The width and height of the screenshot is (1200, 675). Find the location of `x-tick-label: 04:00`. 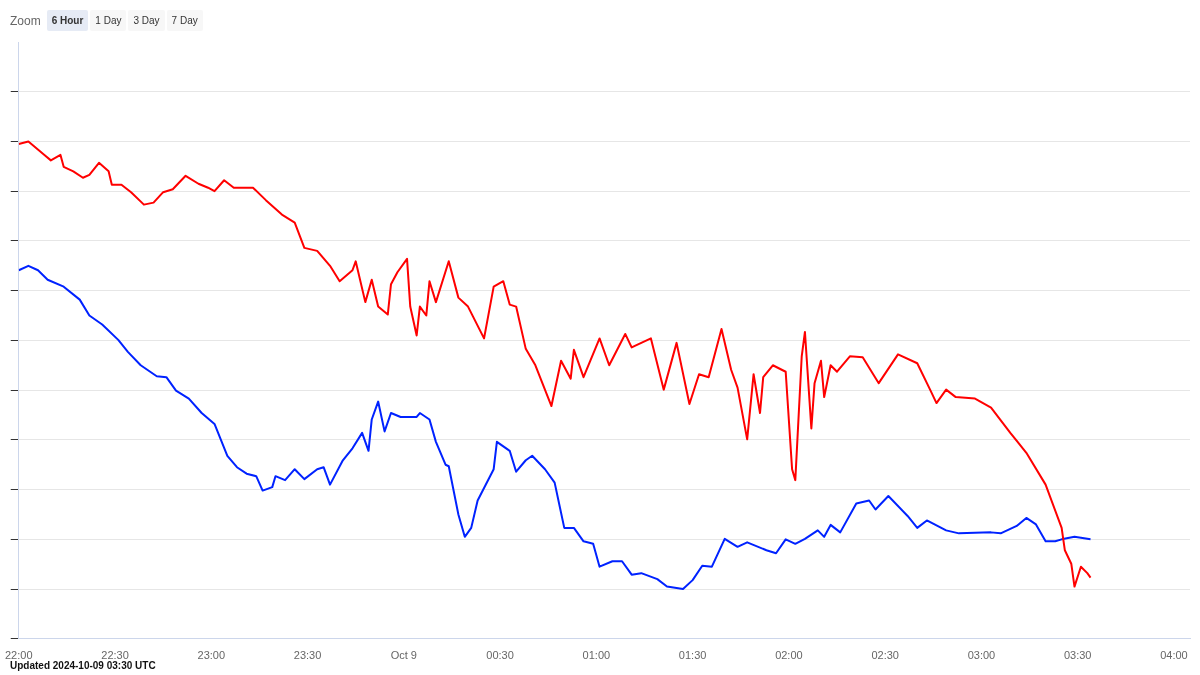

x-tick-label: 04:00 is located at coordinates (1174, 655).